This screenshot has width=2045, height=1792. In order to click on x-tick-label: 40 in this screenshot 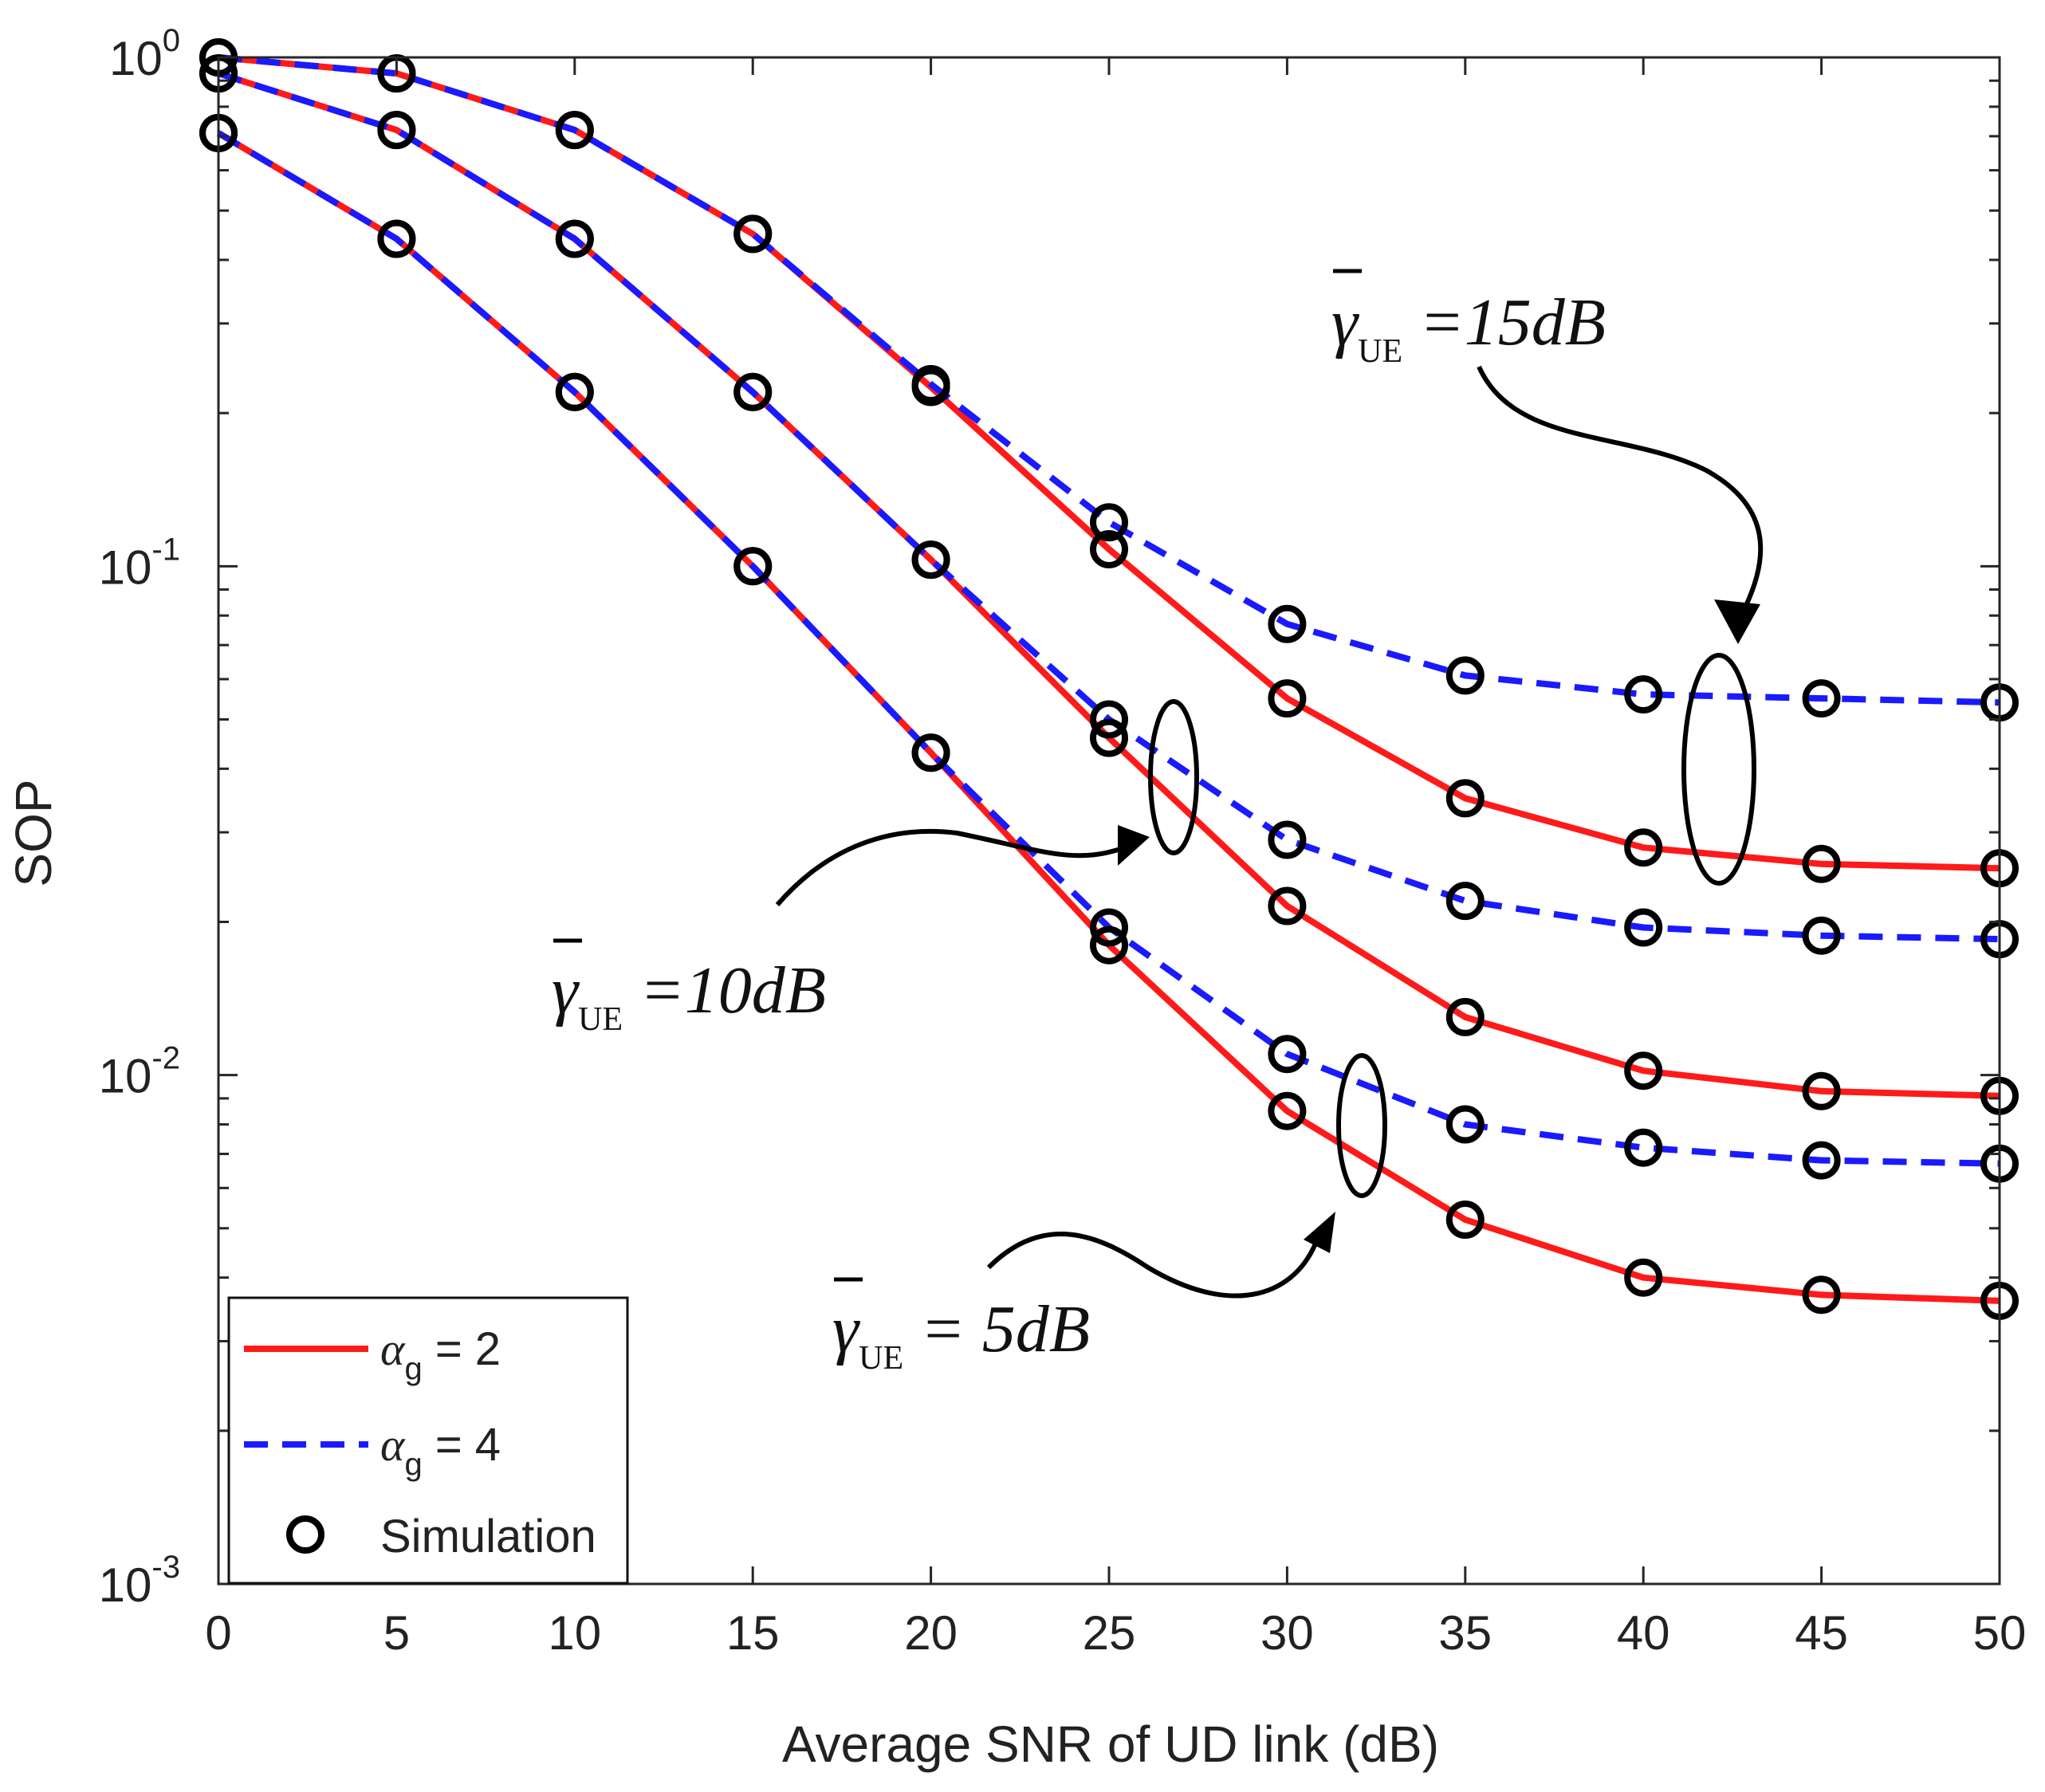, I will do `click(1643, 1633)`.